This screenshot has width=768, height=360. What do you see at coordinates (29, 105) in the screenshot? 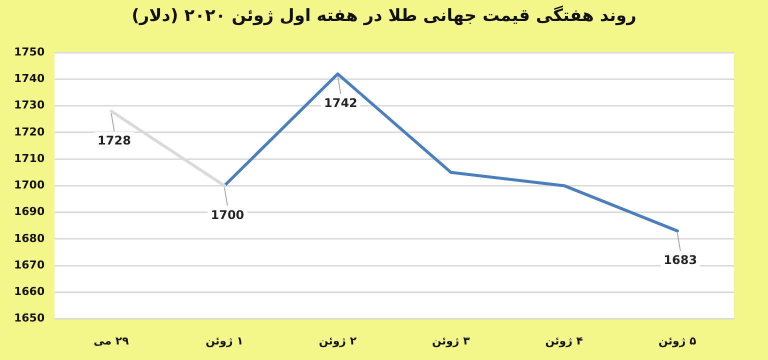
I see `y-tick-label: 1730` at bounding box center [29, 105].